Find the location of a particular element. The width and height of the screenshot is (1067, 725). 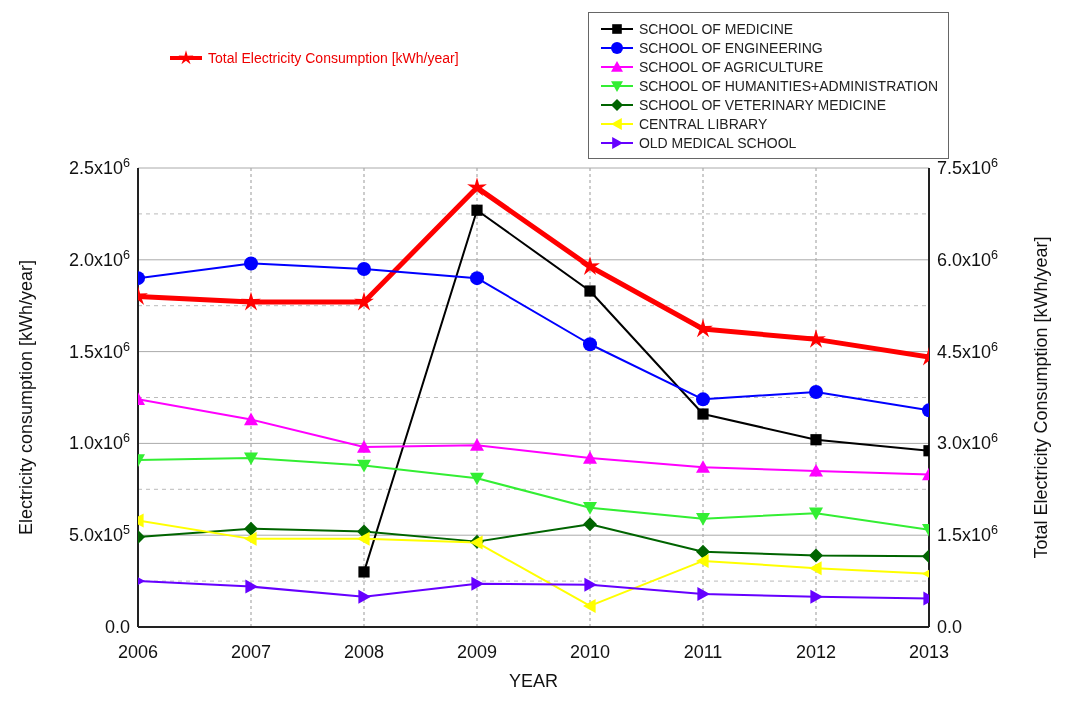

y-tick-label: 1.0x10$^{6}$ is located at coordinates (99, 442).